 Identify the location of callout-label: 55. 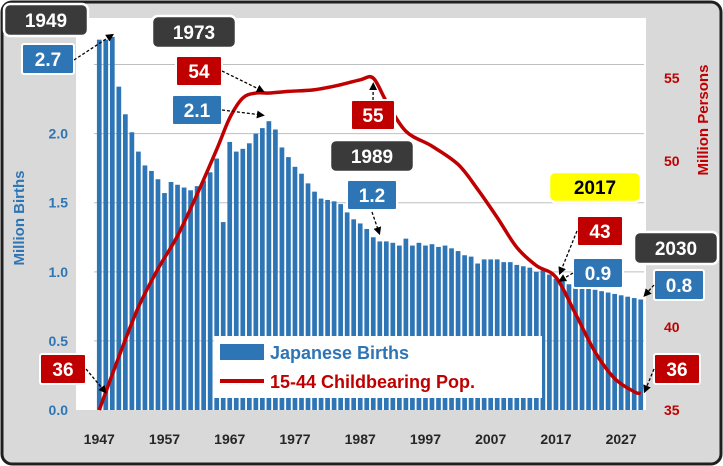
(373, 116).